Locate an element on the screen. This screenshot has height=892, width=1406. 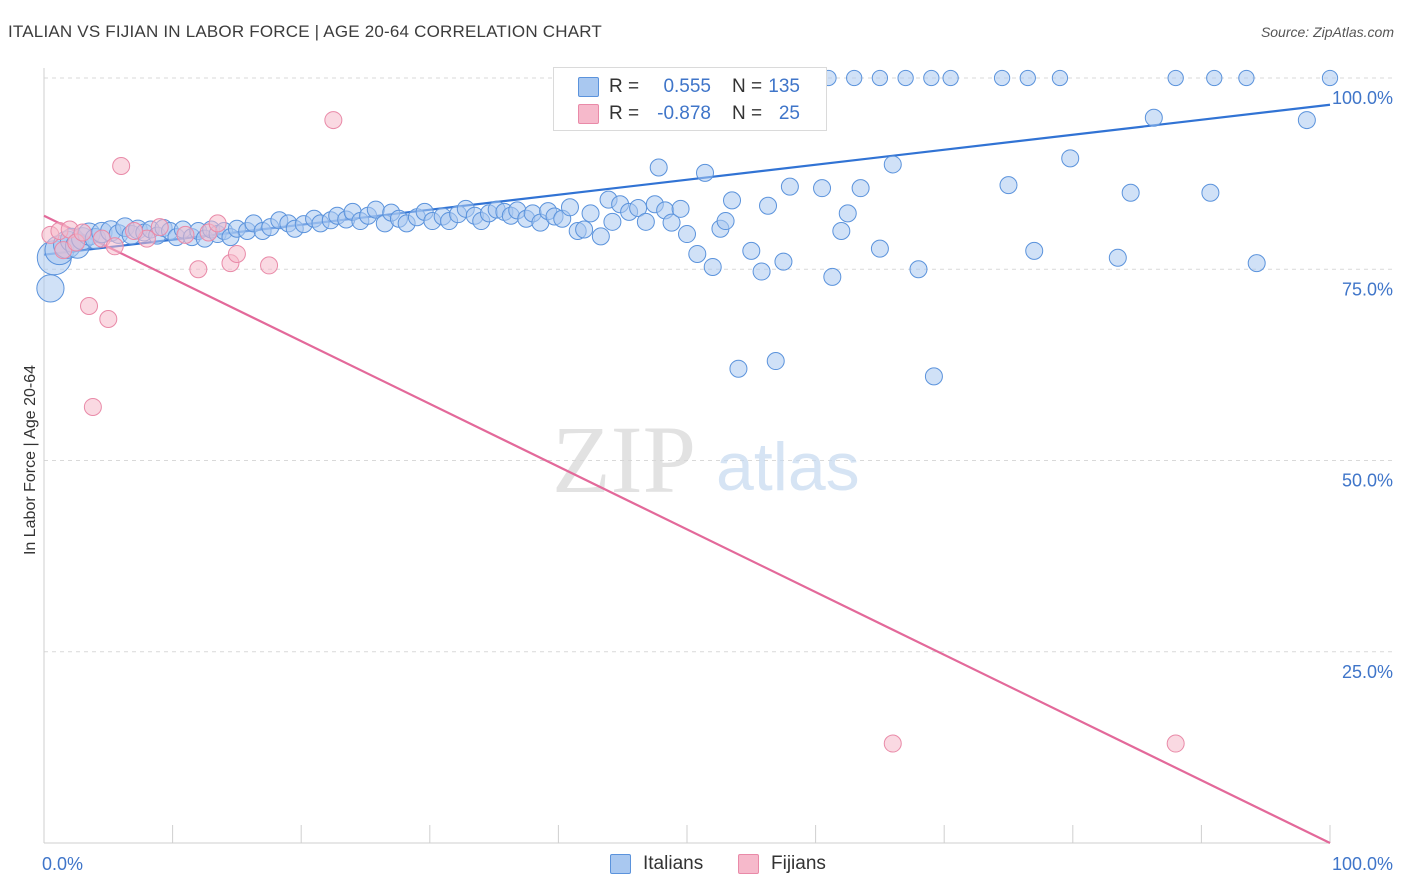
y-tick-label: 75.0% is located at coordinates (1367, 289).